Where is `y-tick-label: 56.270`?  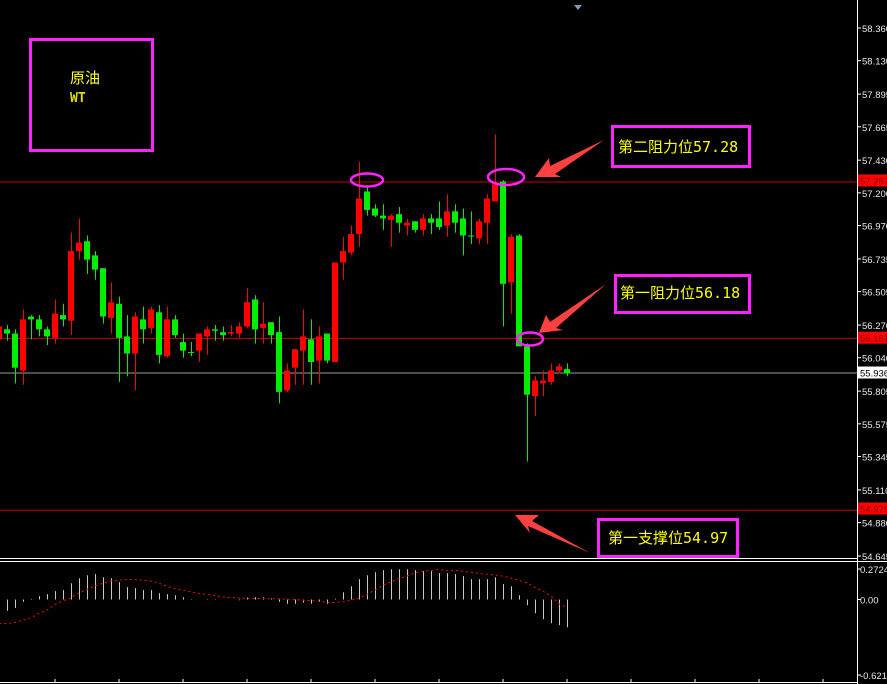
y-tick-label: 56.270 is located at coordinates (874, 326).